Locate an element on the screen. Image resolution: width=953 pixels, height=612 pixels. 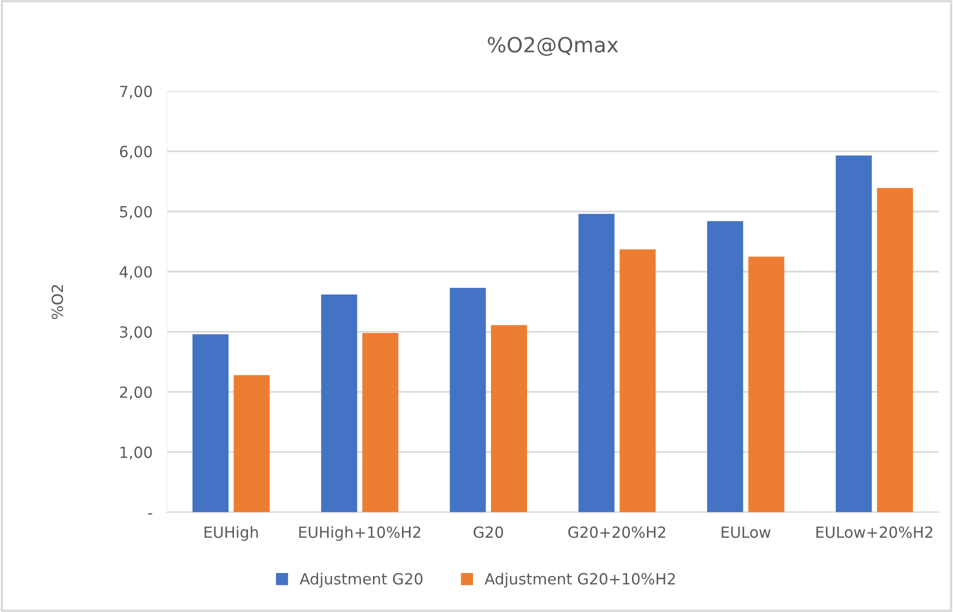
y-tick-label: 4,00 is located at coordinates (136, 273).